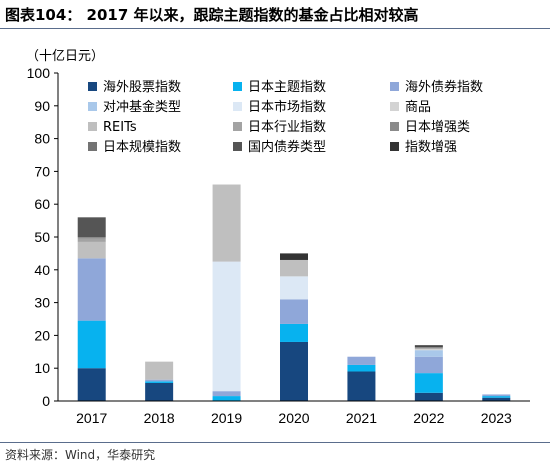 The image size is (550, 467). I want to click on y-tick-label: 0, so click(46, 401).